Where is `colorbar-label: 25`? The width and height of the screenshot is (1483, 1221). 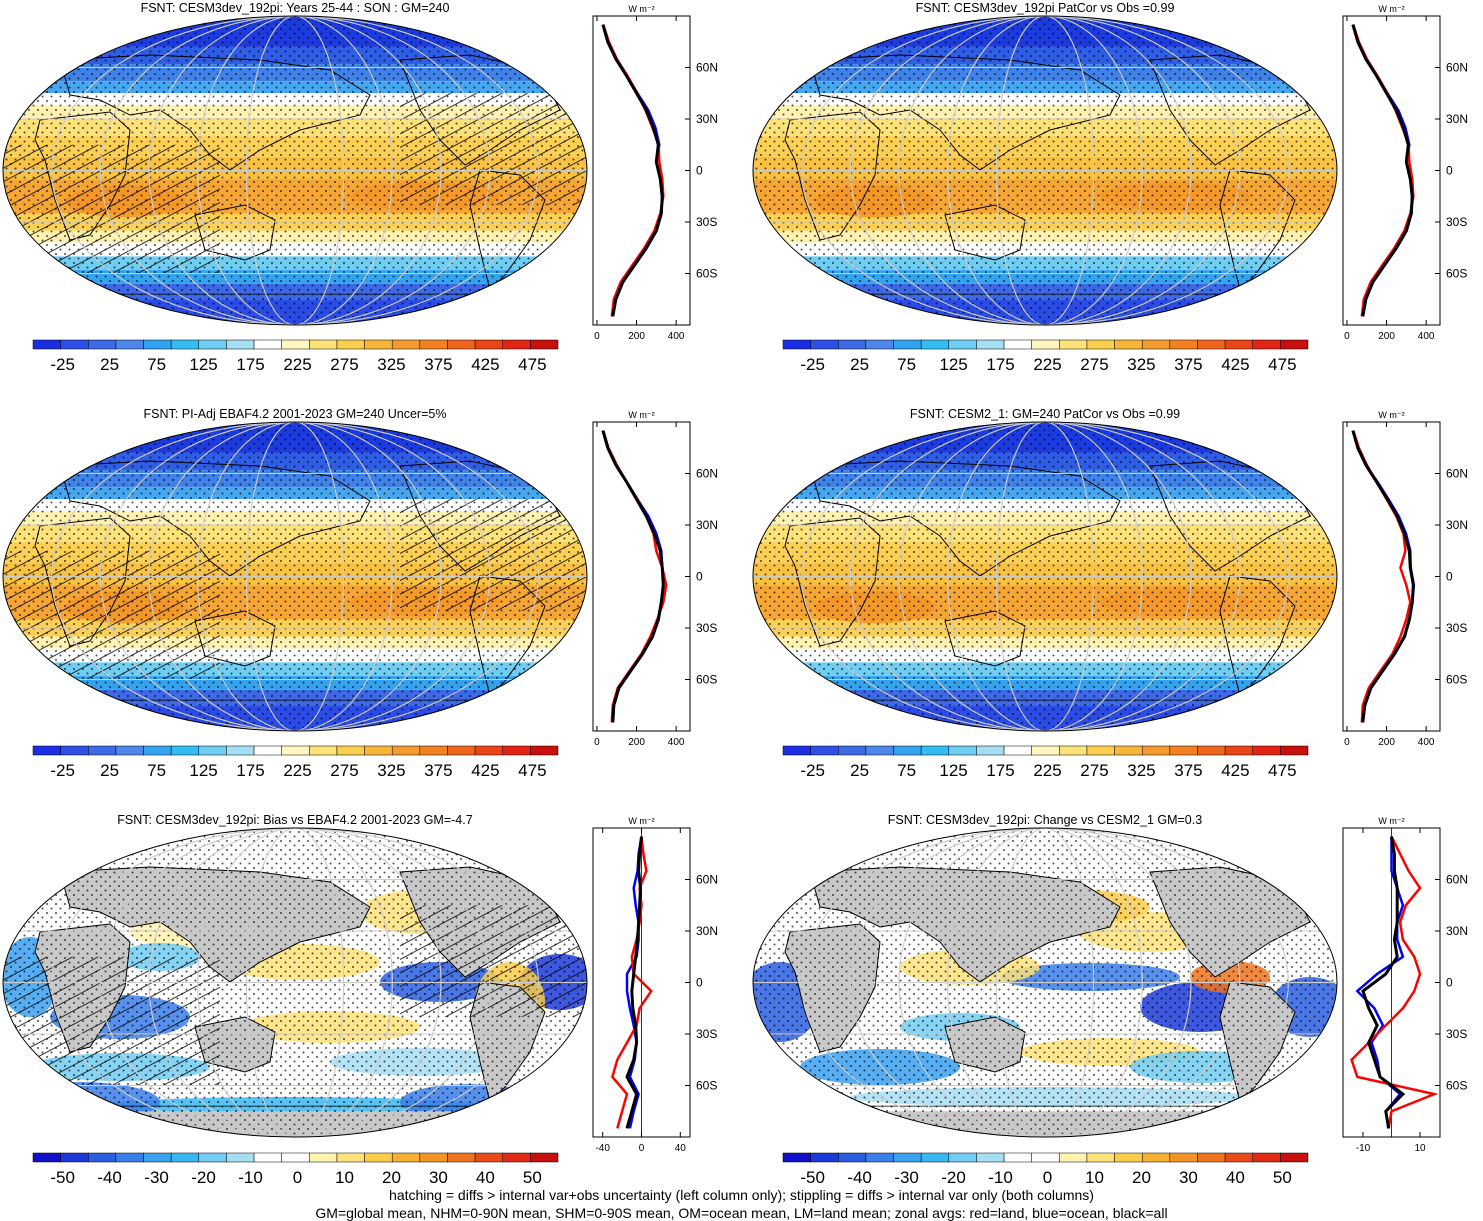 colorbar-label: 25 is located at coordinates (859, 770).